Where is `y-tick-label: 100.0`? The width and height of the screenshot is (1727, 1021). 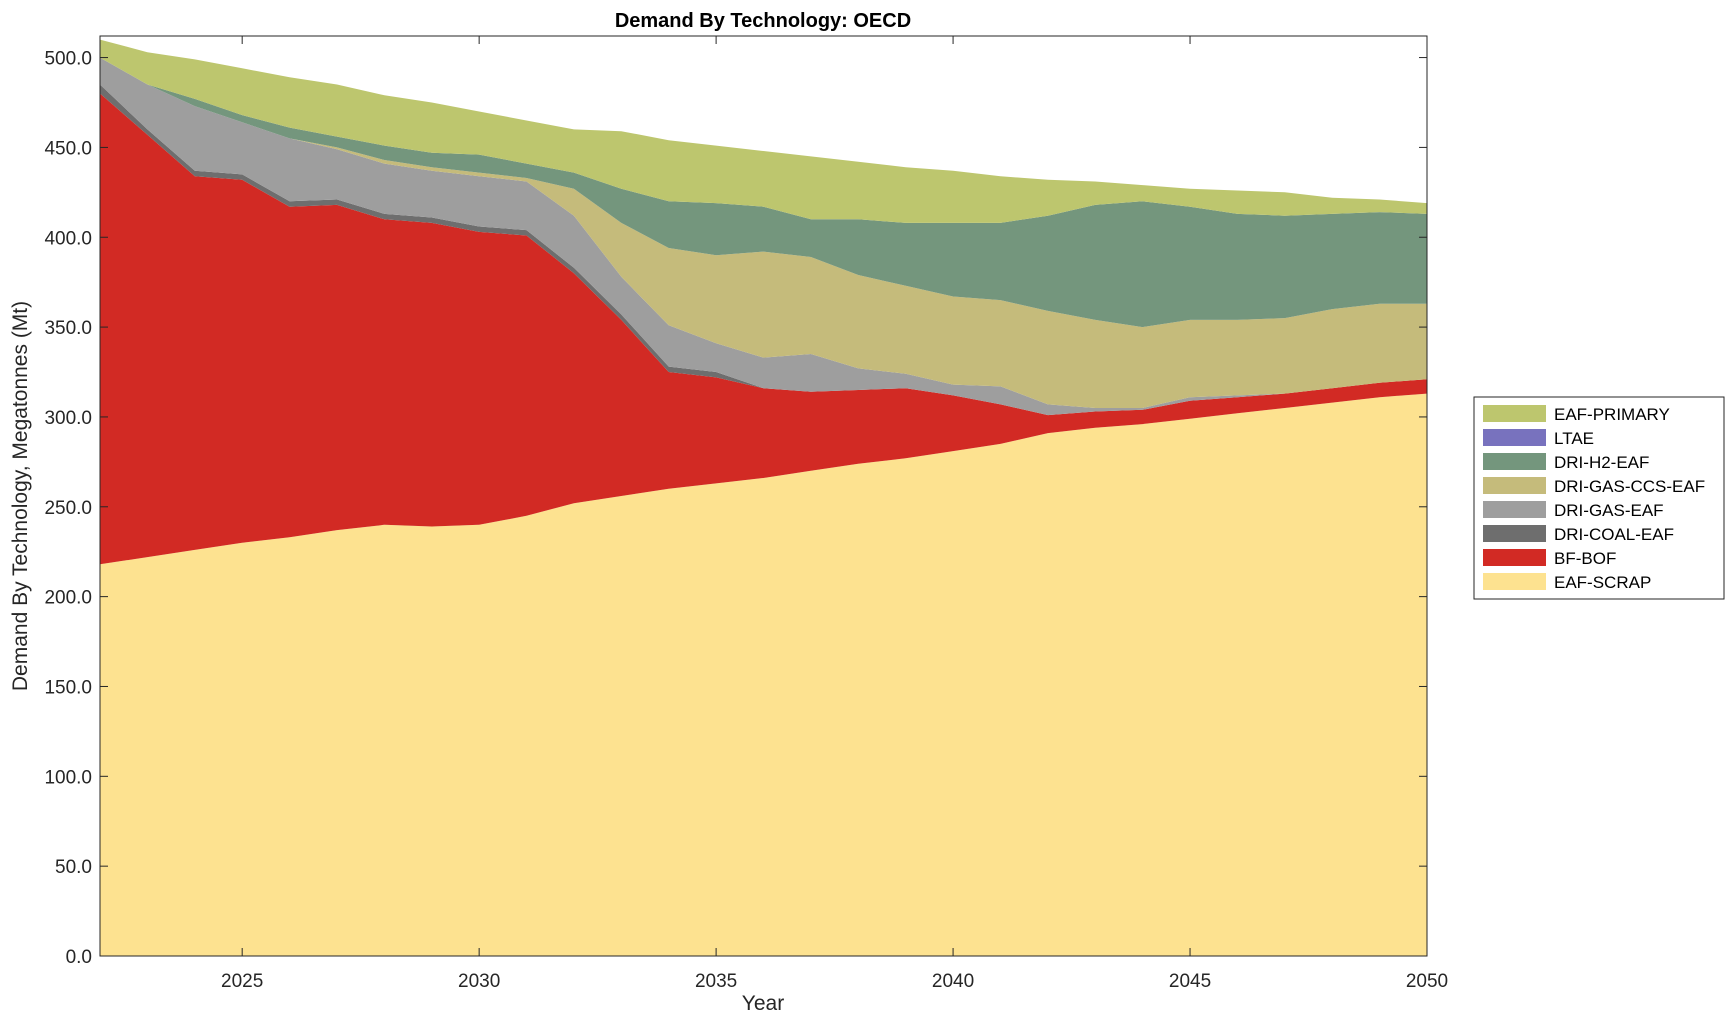
y-tick-label: 100.0 is located at coordinates (68, 777).